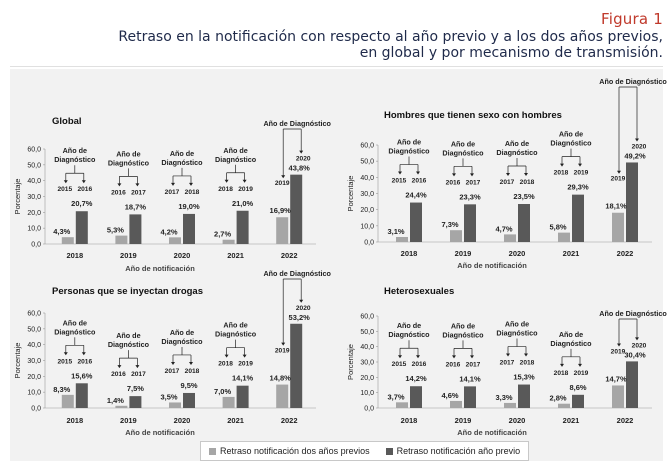 This screenshot has width=671, height=461. Describe the element at coordinates (235, 420) in the screenshot. I see `x-tick-label: 2021` at that location.